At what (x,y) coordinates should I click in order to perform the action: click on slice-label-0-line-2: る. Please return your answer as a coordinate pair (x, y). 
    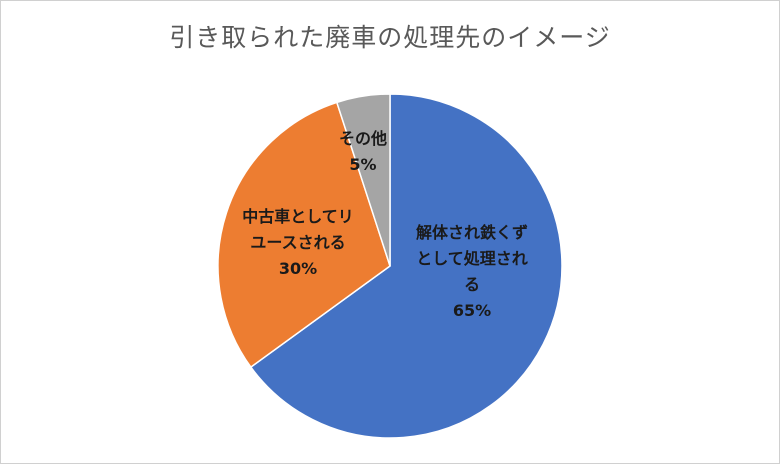
    Looking at the image, I should click on (472, 284).